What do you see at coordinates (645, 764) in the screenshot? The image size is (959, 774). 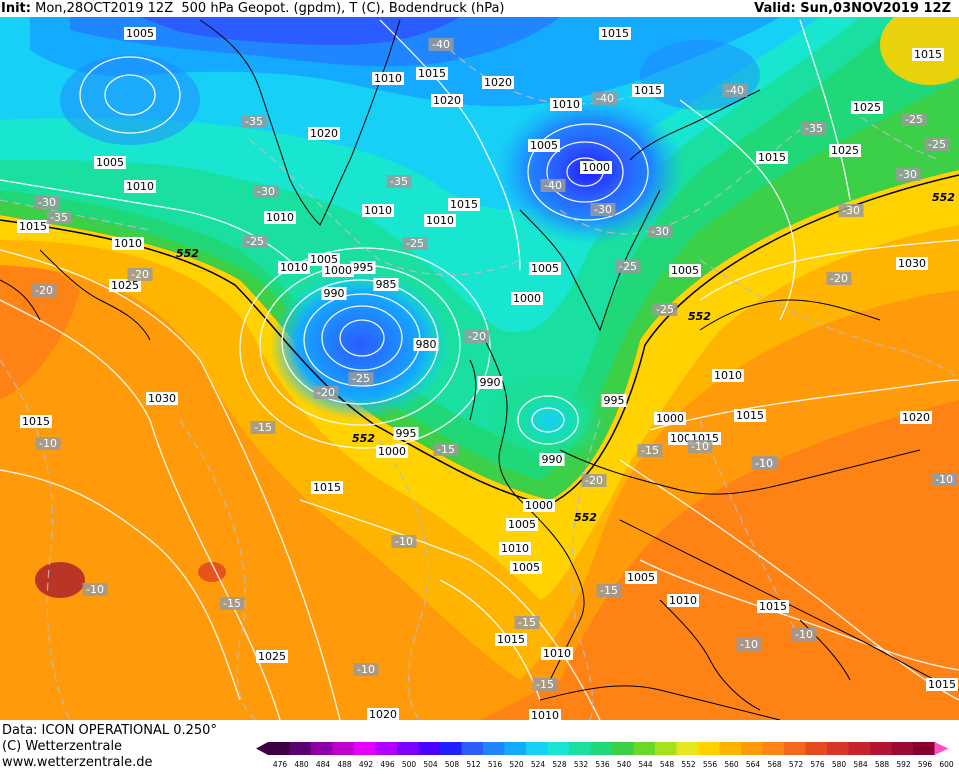 I see `colorbar-tick-label: 544` at bounding box center [645, 764].